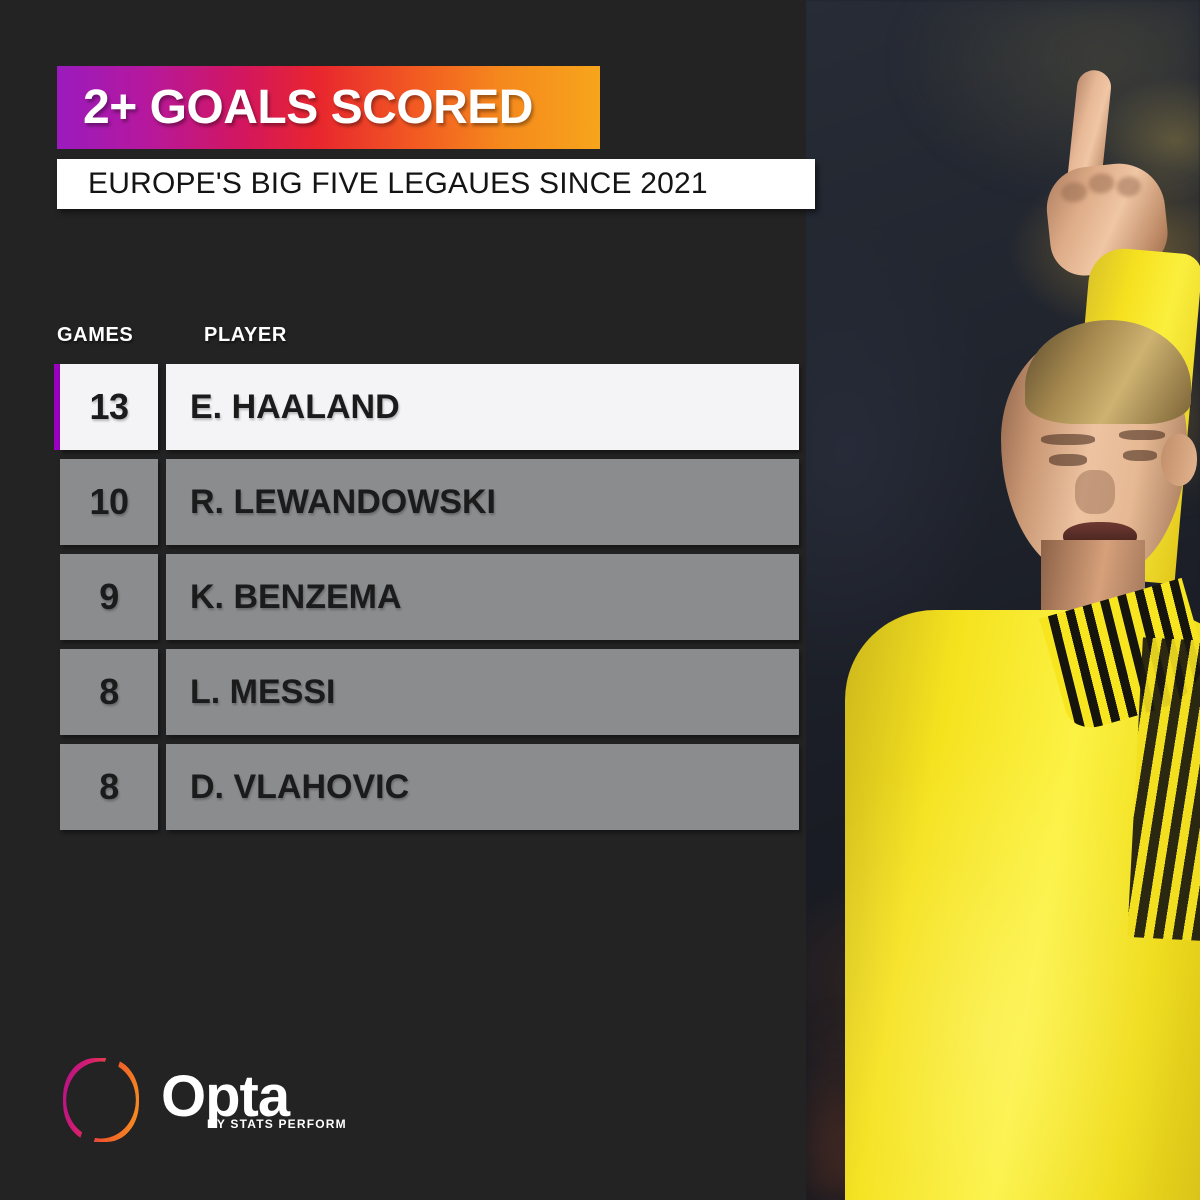  I want to click on page-subtitle: EUROPE'S BIG FIVE LEGAUES SINCE 2021, so click(398, 183).